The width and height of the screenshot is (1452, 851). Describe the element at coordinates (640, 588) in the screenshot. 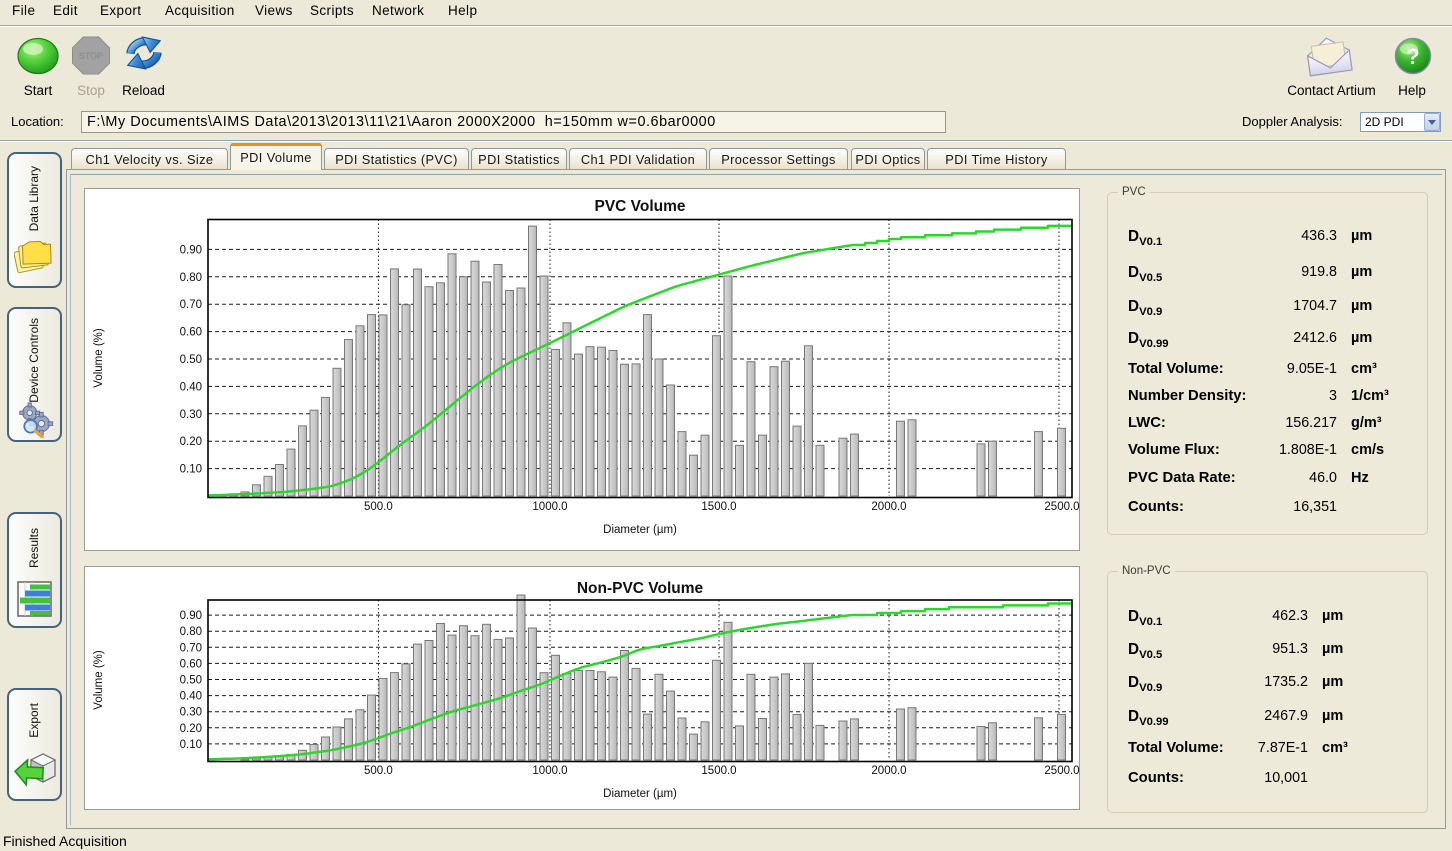

I see `svg-text: Non-PVC Volume` at that location.